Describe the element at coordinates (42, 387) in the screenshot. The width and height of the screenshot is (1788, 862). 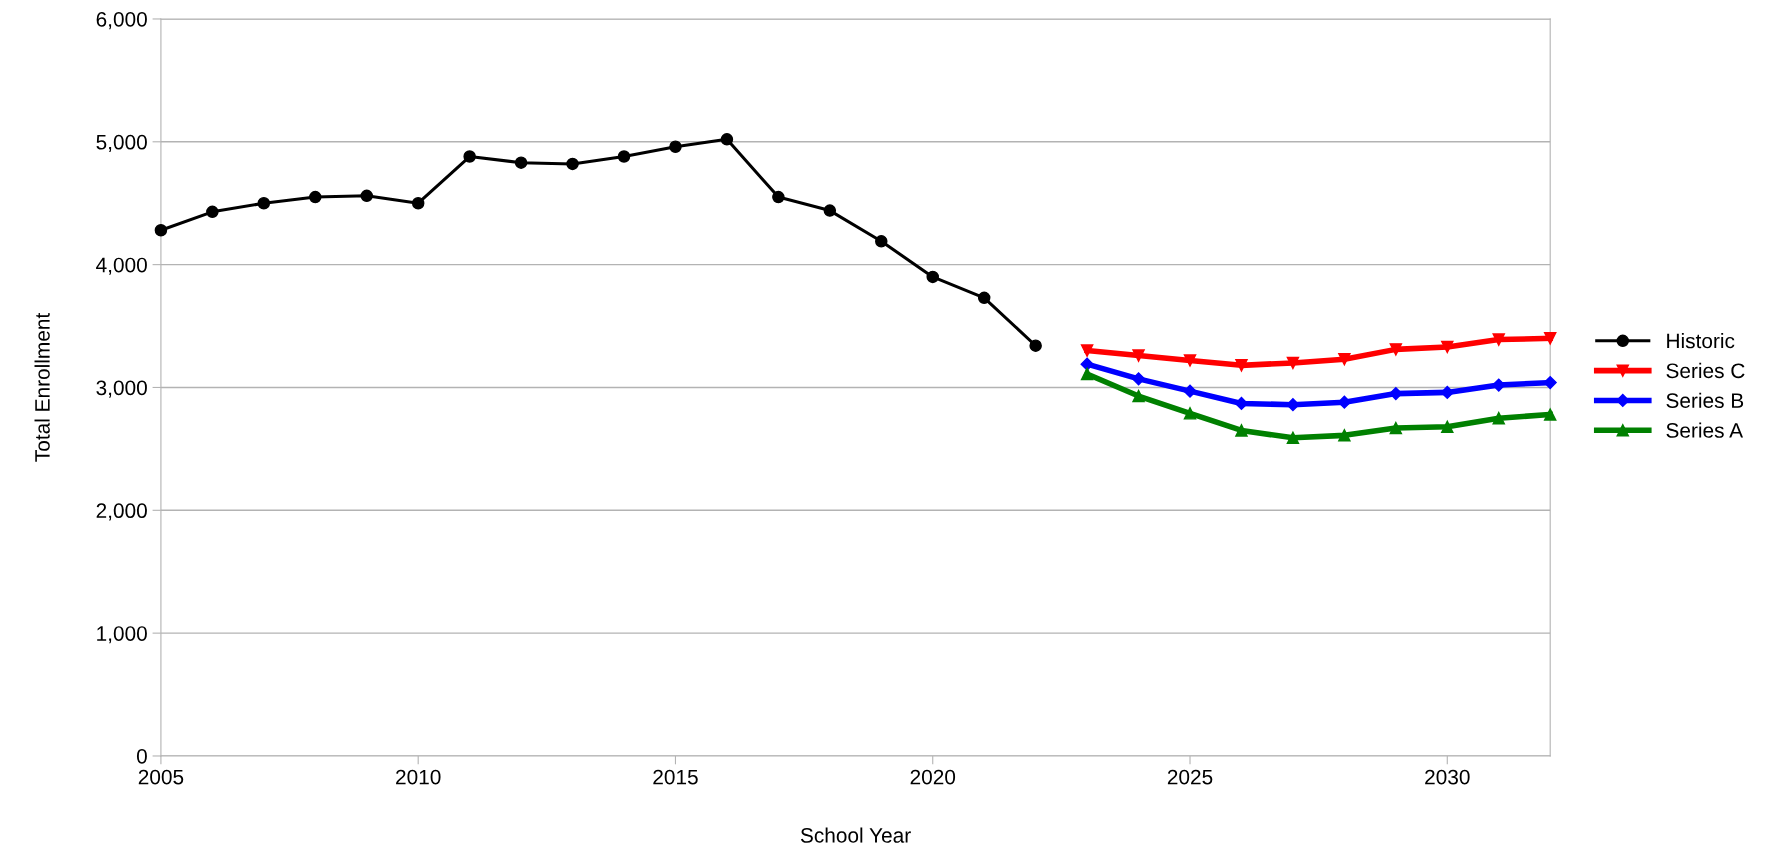
I see `y-axis-title: Total Enrollment` at that location.